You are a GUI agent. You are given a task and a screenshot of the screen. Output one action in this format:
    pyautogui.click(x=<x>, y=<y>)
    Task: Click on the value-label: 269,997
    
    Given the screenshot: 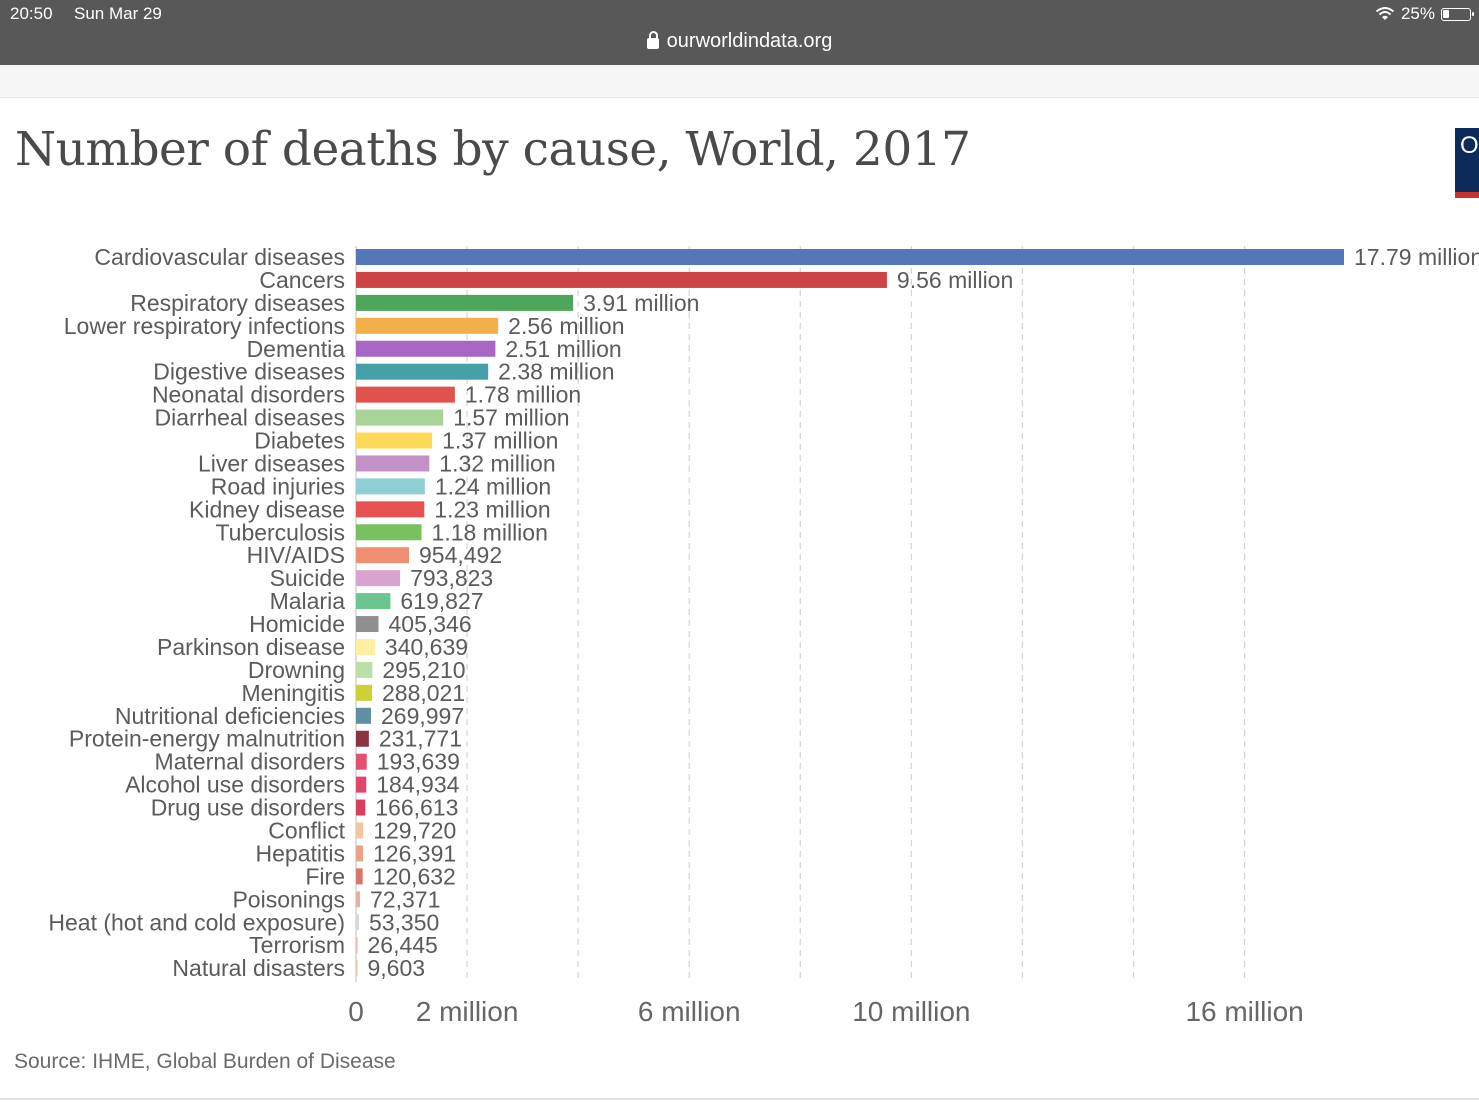 What is the action you would take?
    pyautogui.click(x=422, y=716)
    